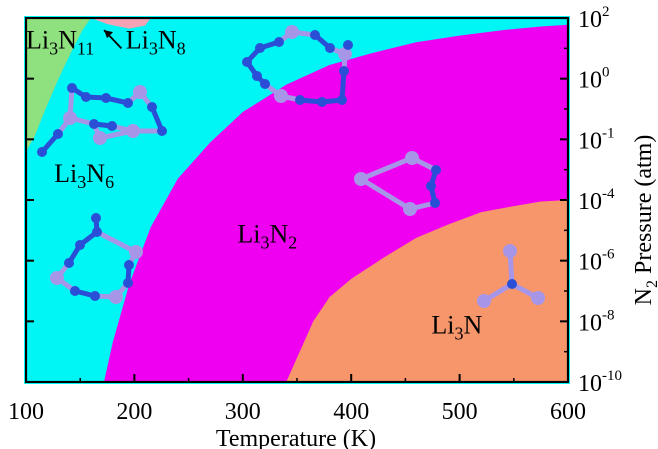 The height and width of the screenshot is (449, 658). Describe the element at coordinates (292, 242) in the screenshot. I see `label-subscript: 2` at that location.